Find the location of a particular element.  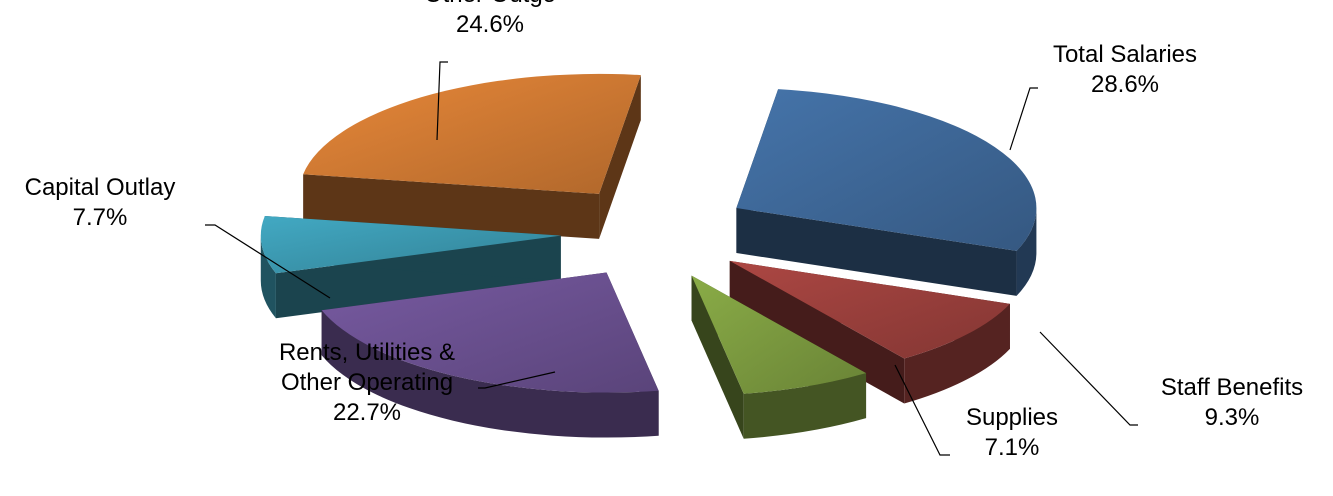

slice-value-label: 28.6% is located at coordinates (1125, 84).